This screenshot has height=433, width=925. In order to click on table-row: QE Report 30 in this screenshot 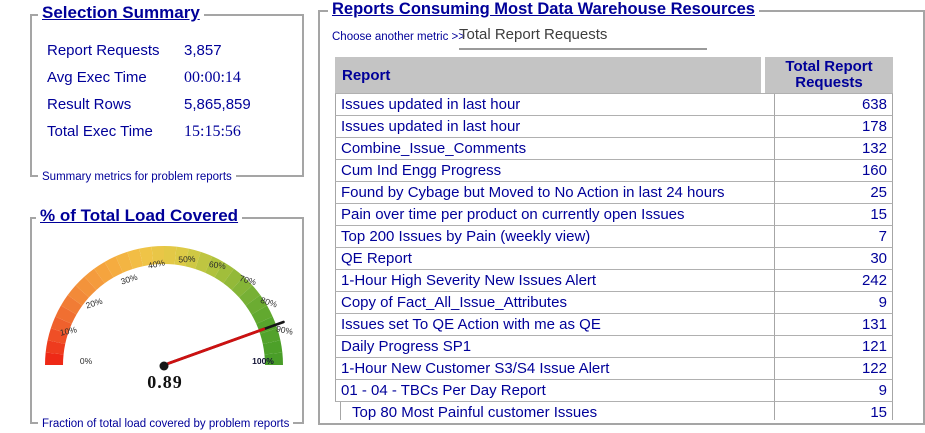, I will do `click(614, 259)`.